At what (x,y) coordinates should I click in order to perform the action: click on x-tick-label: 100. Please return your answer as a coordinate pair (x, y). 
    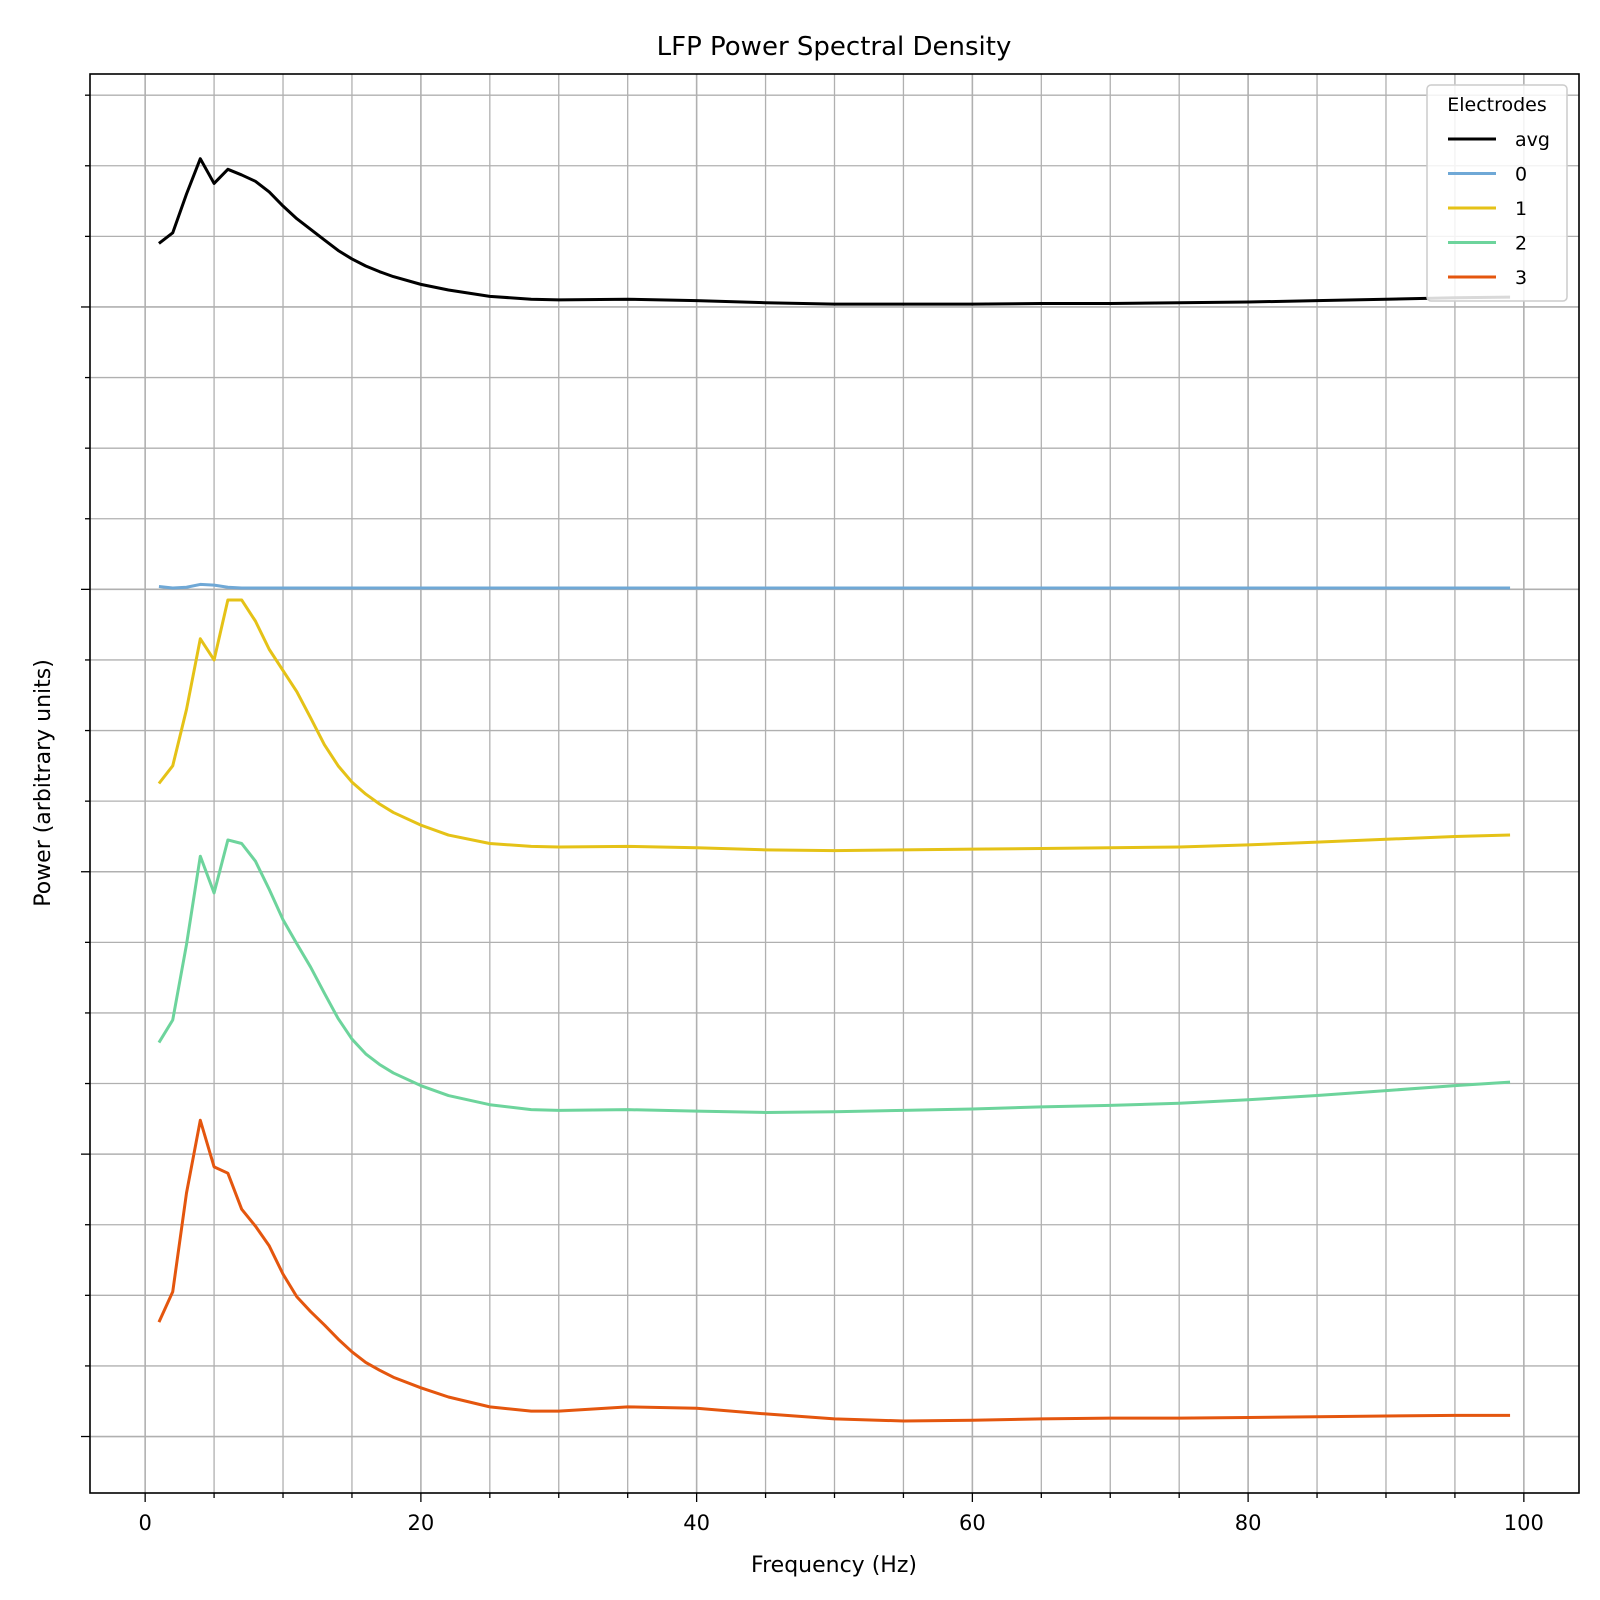
    Looking at the image, I should click on (1524, 1523).